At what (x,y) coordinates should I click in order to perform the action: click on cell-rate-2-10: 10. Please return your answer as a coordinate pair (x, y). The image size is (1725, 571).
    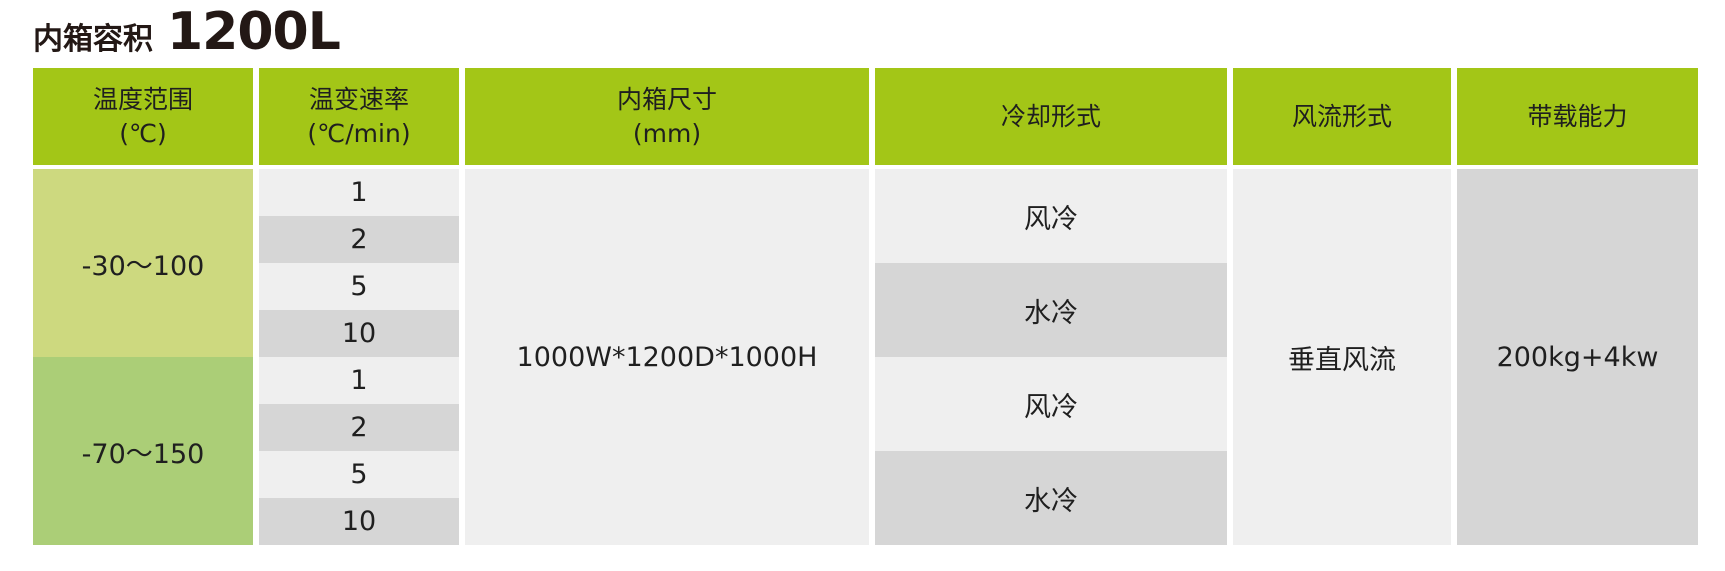
    Looking at the image, I should click on (359, 521).